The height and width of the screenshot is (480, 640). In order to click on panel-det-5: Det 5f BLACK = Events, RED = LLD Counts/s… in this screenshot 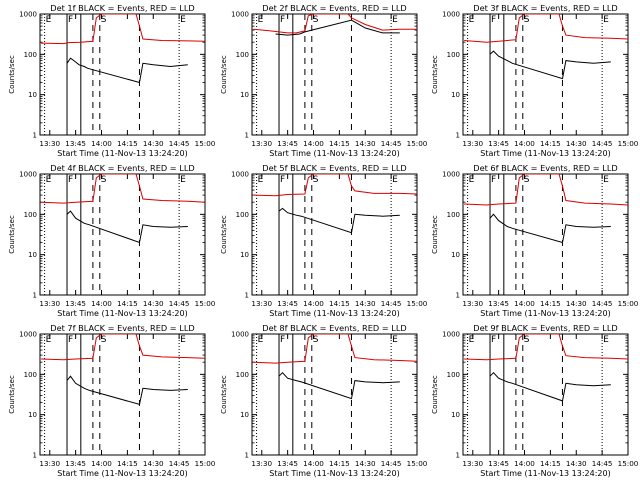, I will do `click(324, 240)`.